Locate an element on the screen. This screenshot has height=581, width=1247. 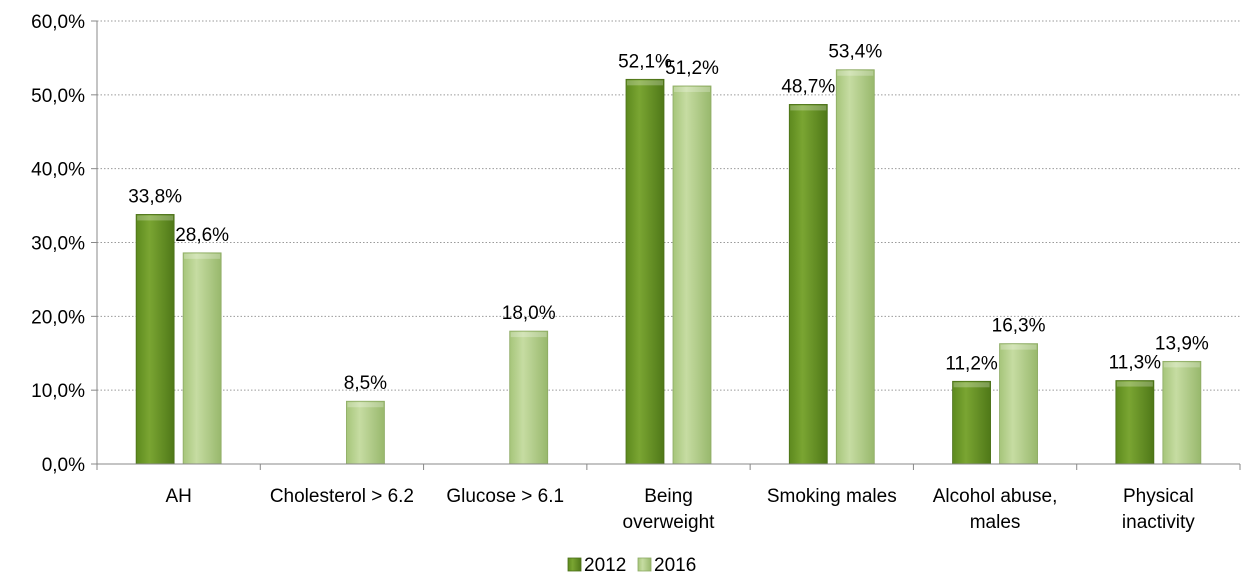
x-tick-label: Being overweight is located at coordinates (669, 509).